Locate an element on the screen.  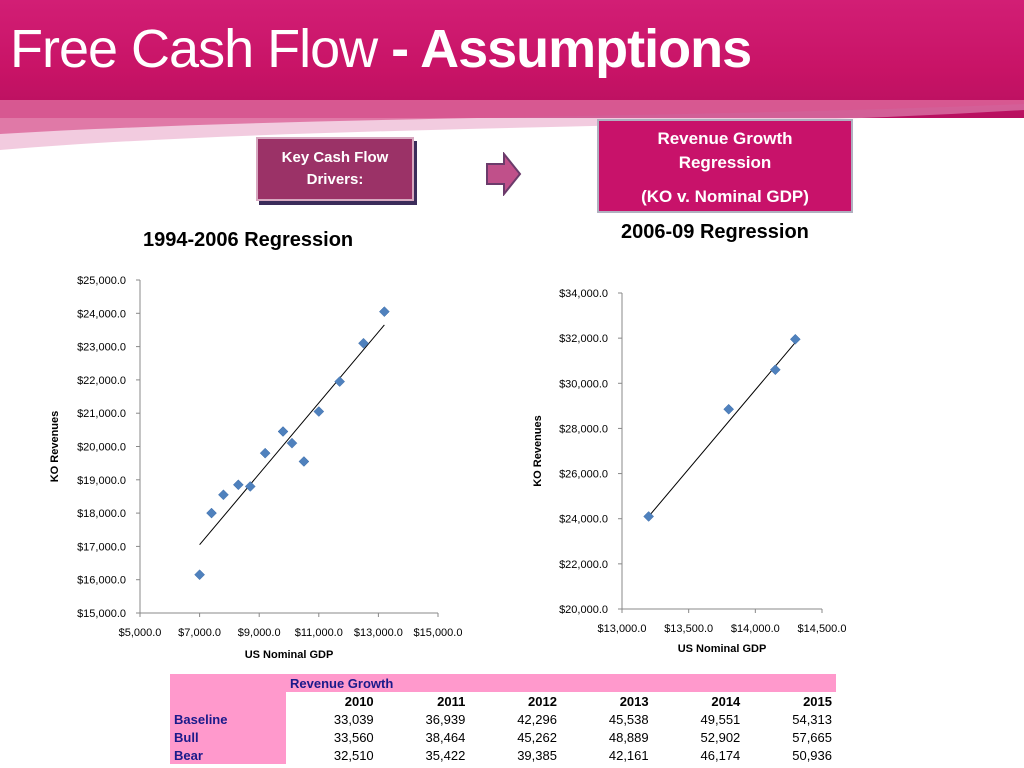
y-tick-label: $18,000.0 is located at coordinates (101, 514).